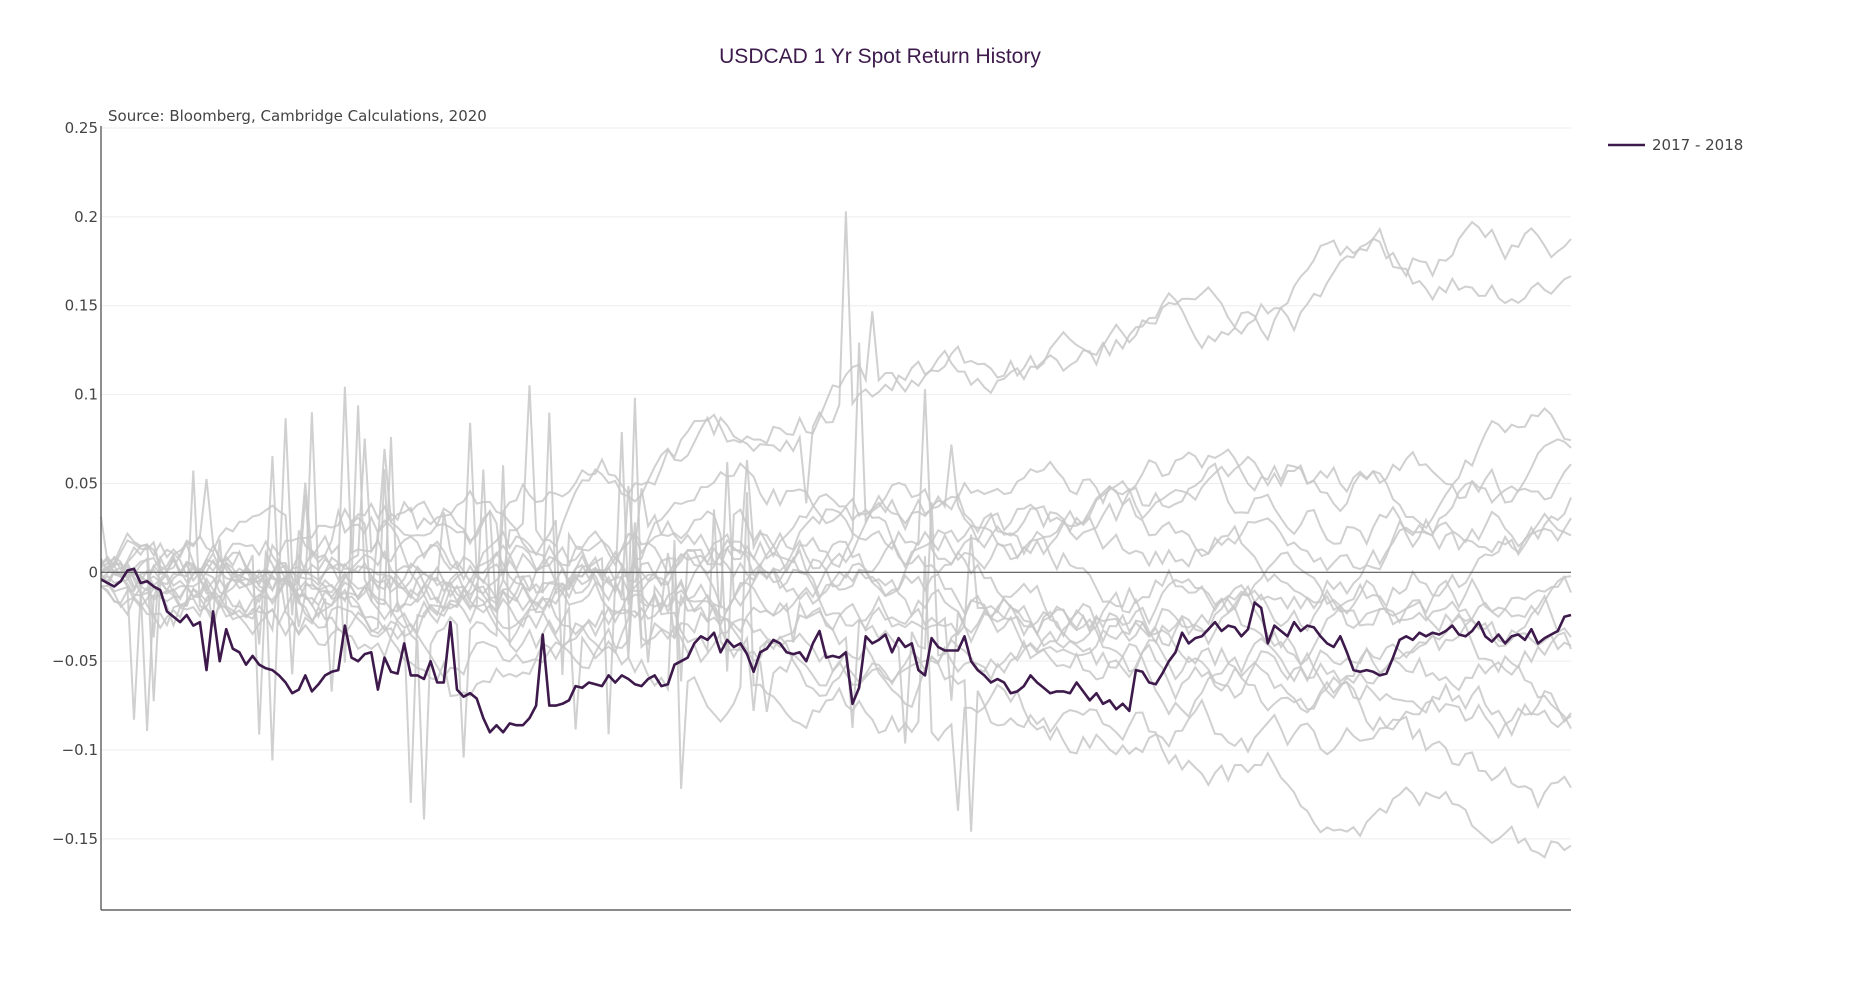  Describe the element at coordinates (81, 128) in the screenshot. I see `y-tick-label: 0.25` at that location.